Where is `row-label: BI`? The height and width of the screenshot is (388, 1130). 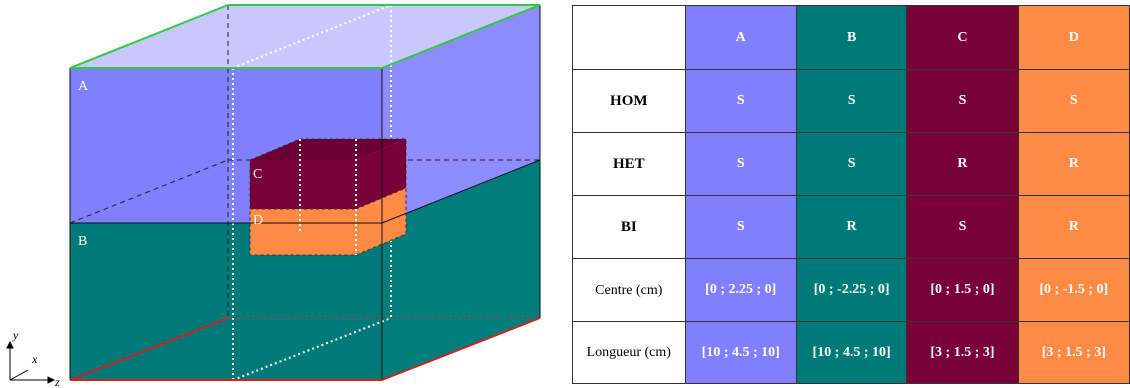 row-label: BI is located at coordinates (629, 227).